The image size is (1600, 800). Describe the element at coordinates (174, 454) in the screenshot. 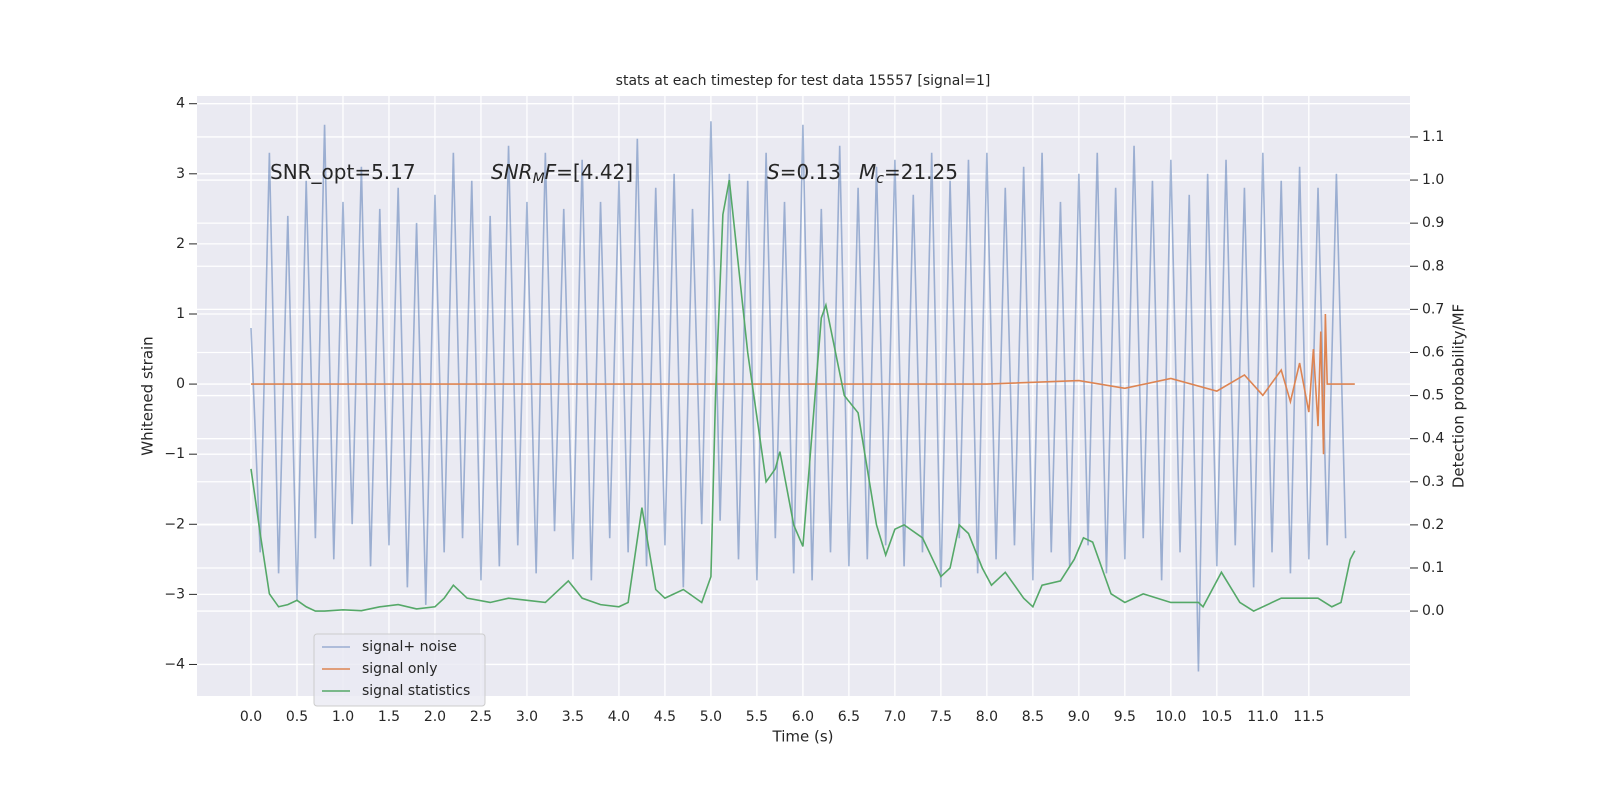

I see `y-tick-label: −1` at that location.